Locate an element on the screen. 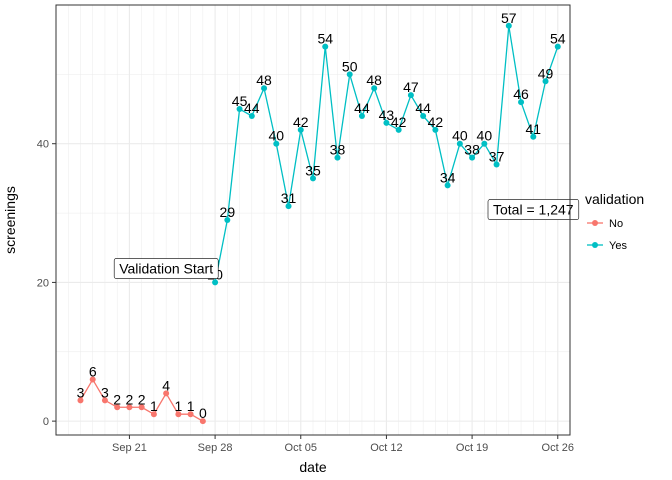 The image size is (672, 480). data-label: 35 is located at coordinates (313, 170).